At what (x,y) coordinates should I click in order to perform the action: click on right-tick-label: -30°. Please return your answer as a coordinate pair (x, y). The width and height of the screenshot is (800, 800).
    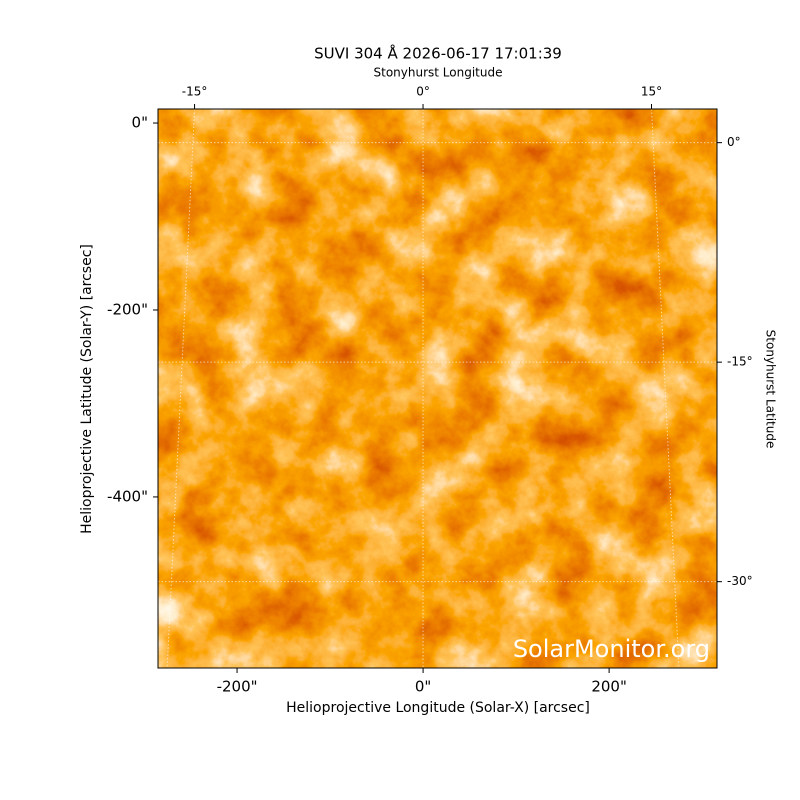
    Looking at the image, I should click on (740, 581).